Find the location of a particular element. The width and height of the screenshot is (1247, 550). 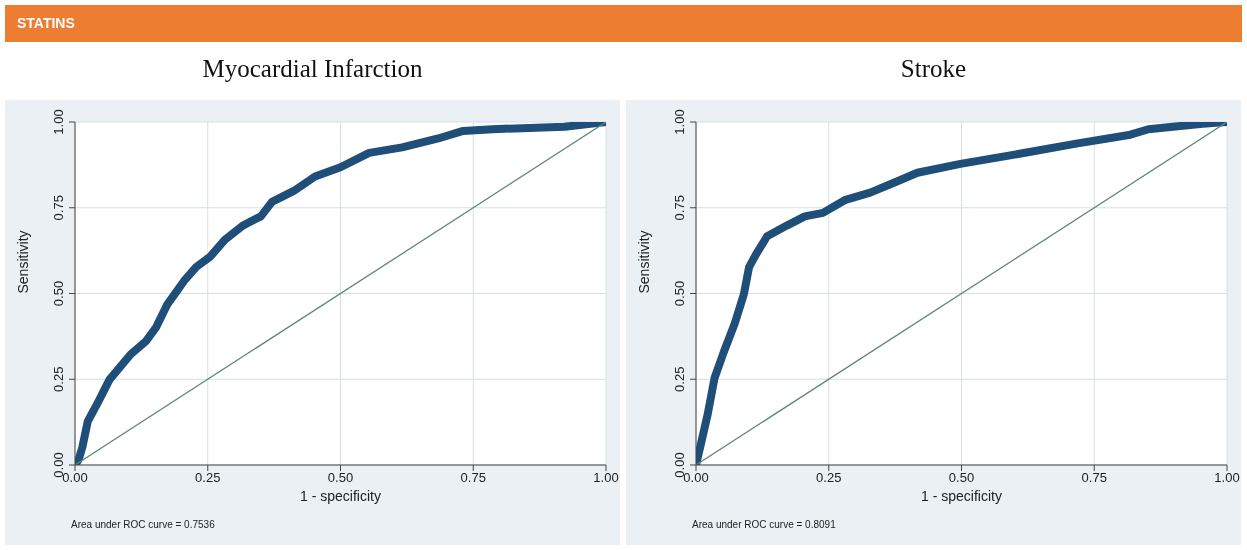

chart-title: Myocardial Infarction is located at coordinates (312, 69).